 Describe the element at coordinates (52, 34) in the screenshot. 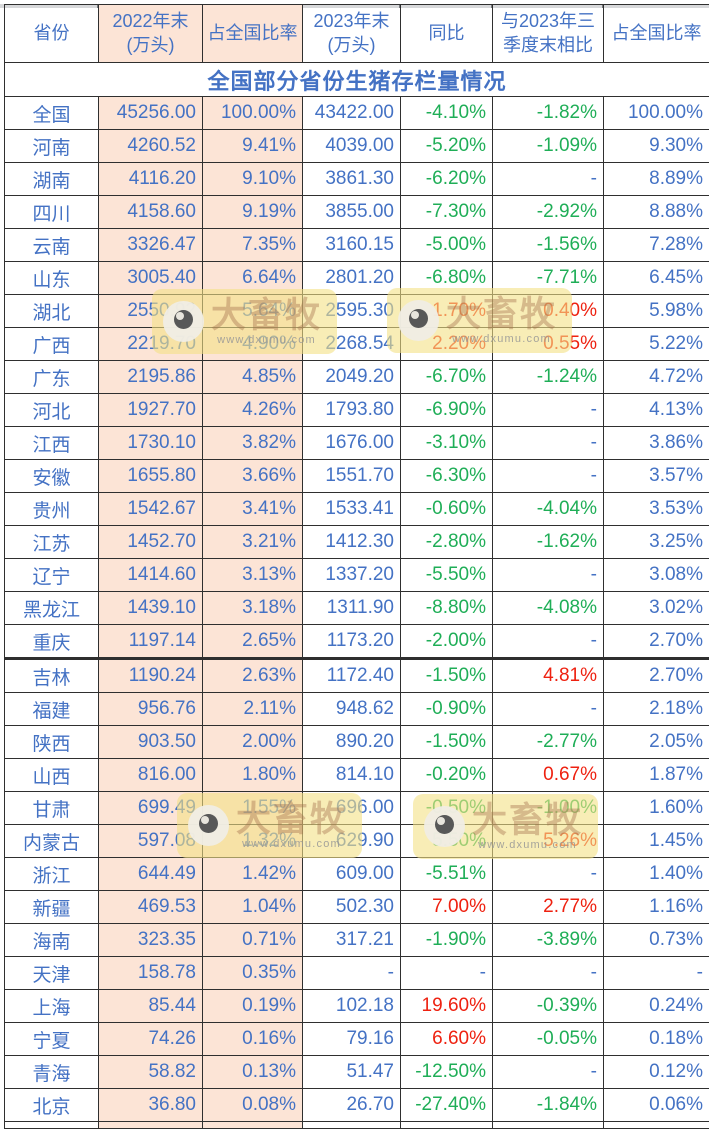

I see `column-header-province: 省份` at that location.